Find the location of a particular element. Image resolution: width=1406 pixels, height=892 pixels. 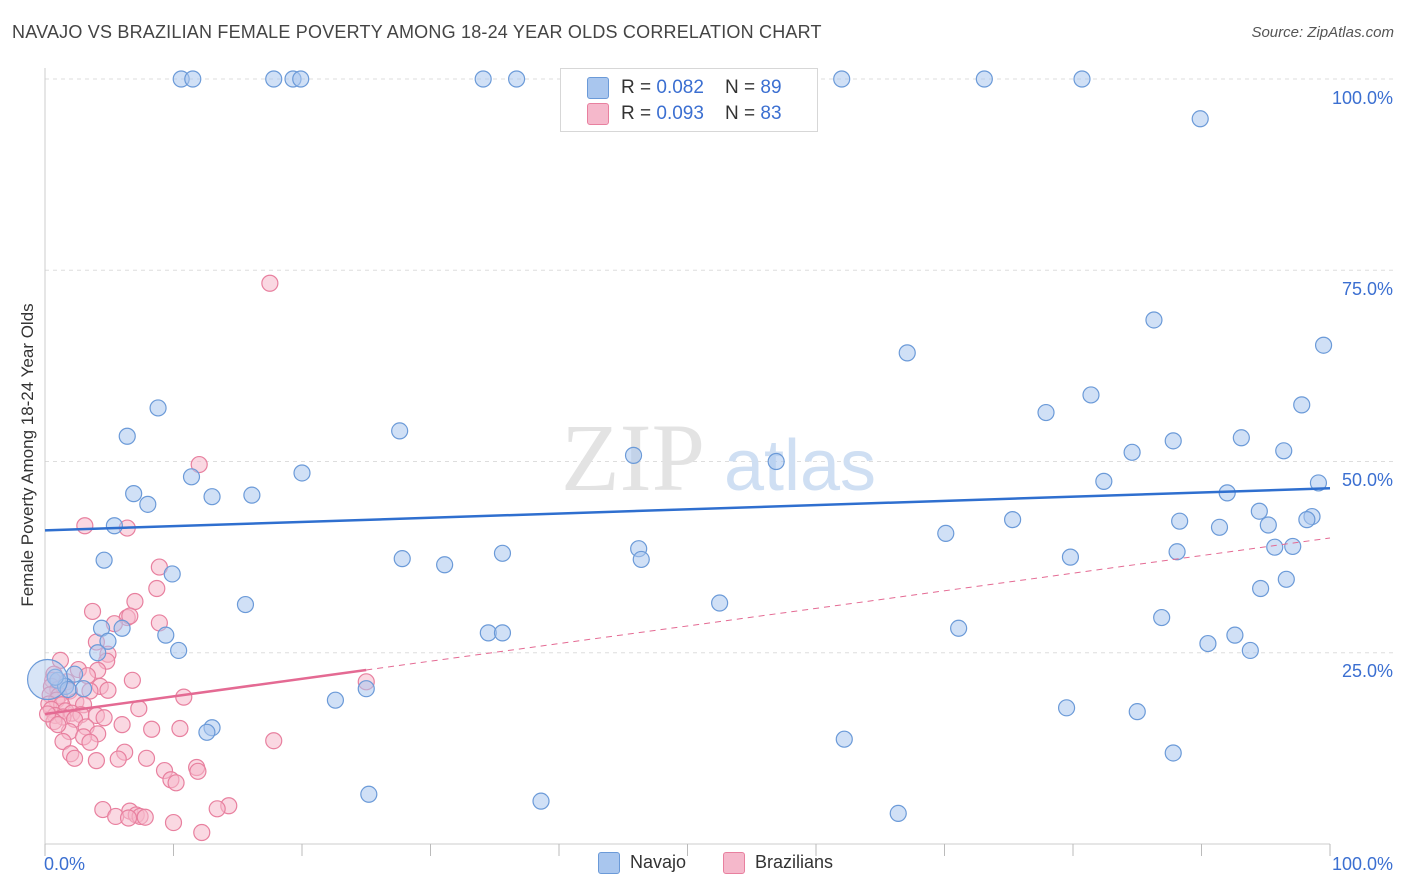

navajo-r-label: R = is located at coordinates (639, 87).